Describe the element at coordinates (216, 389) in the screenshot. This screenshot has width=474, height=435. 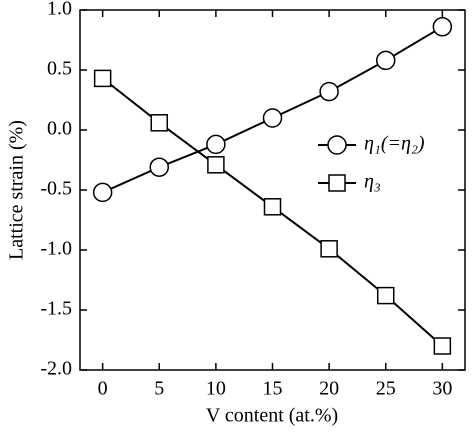
I see `x-tick-label: 10` at that location.